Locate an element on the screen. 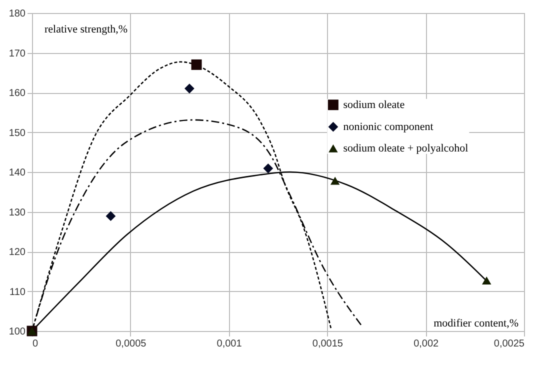 This screenshot has width=556, height=367. x-axis-title: modifier content,% is located at coordinates (476, 324).